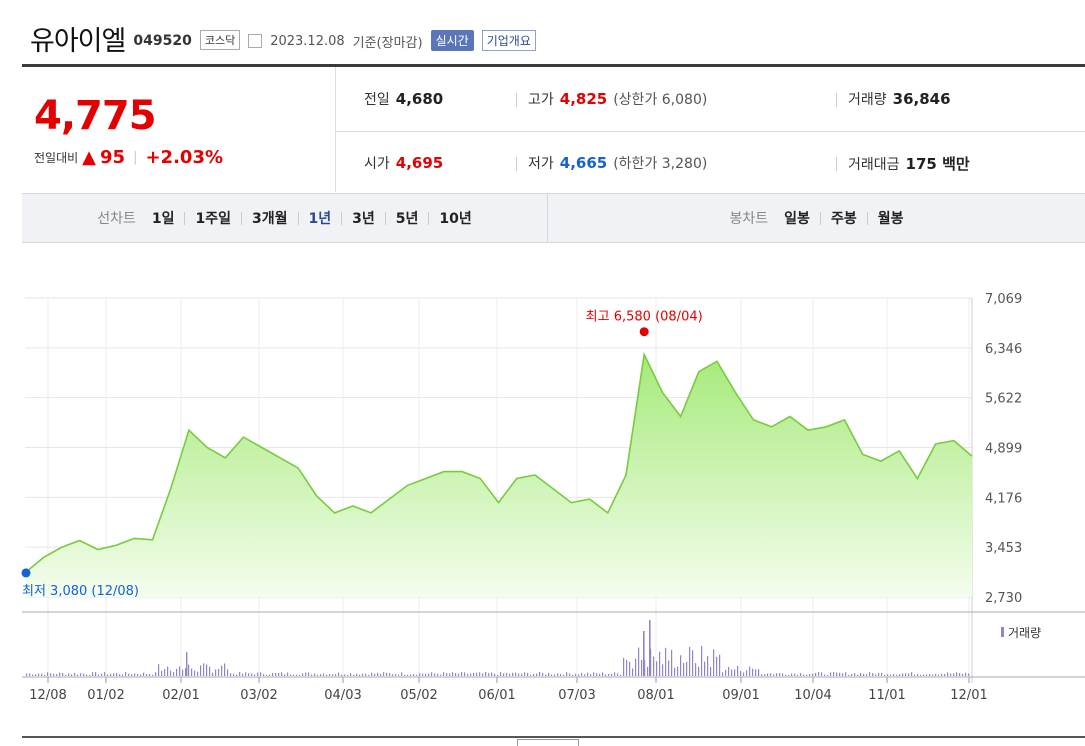  I want to click on x-tick-label: 02/01, so click(180, 695).